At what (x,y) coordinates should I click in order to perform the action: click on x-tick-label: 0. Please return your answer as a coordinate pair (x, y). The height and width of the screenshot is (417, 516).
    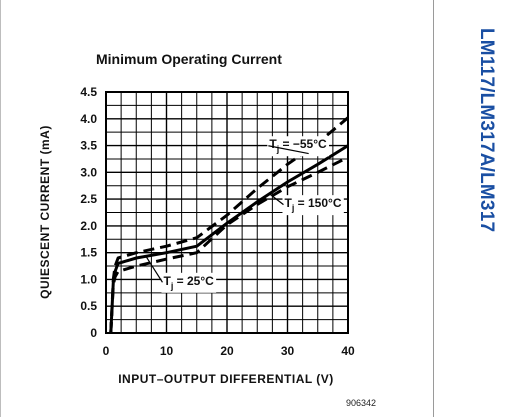
    Looking at the image, I should click on (106, 351).